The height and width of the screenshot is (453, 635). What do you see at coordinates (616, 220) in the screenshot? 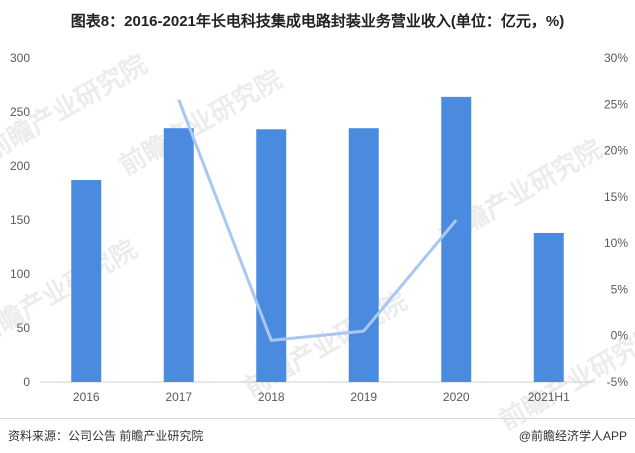
I see `y-axis-right-ticks: -5% 0% 5% 10% 15% 20% 25% 30%` at bounding box center [616, 220].